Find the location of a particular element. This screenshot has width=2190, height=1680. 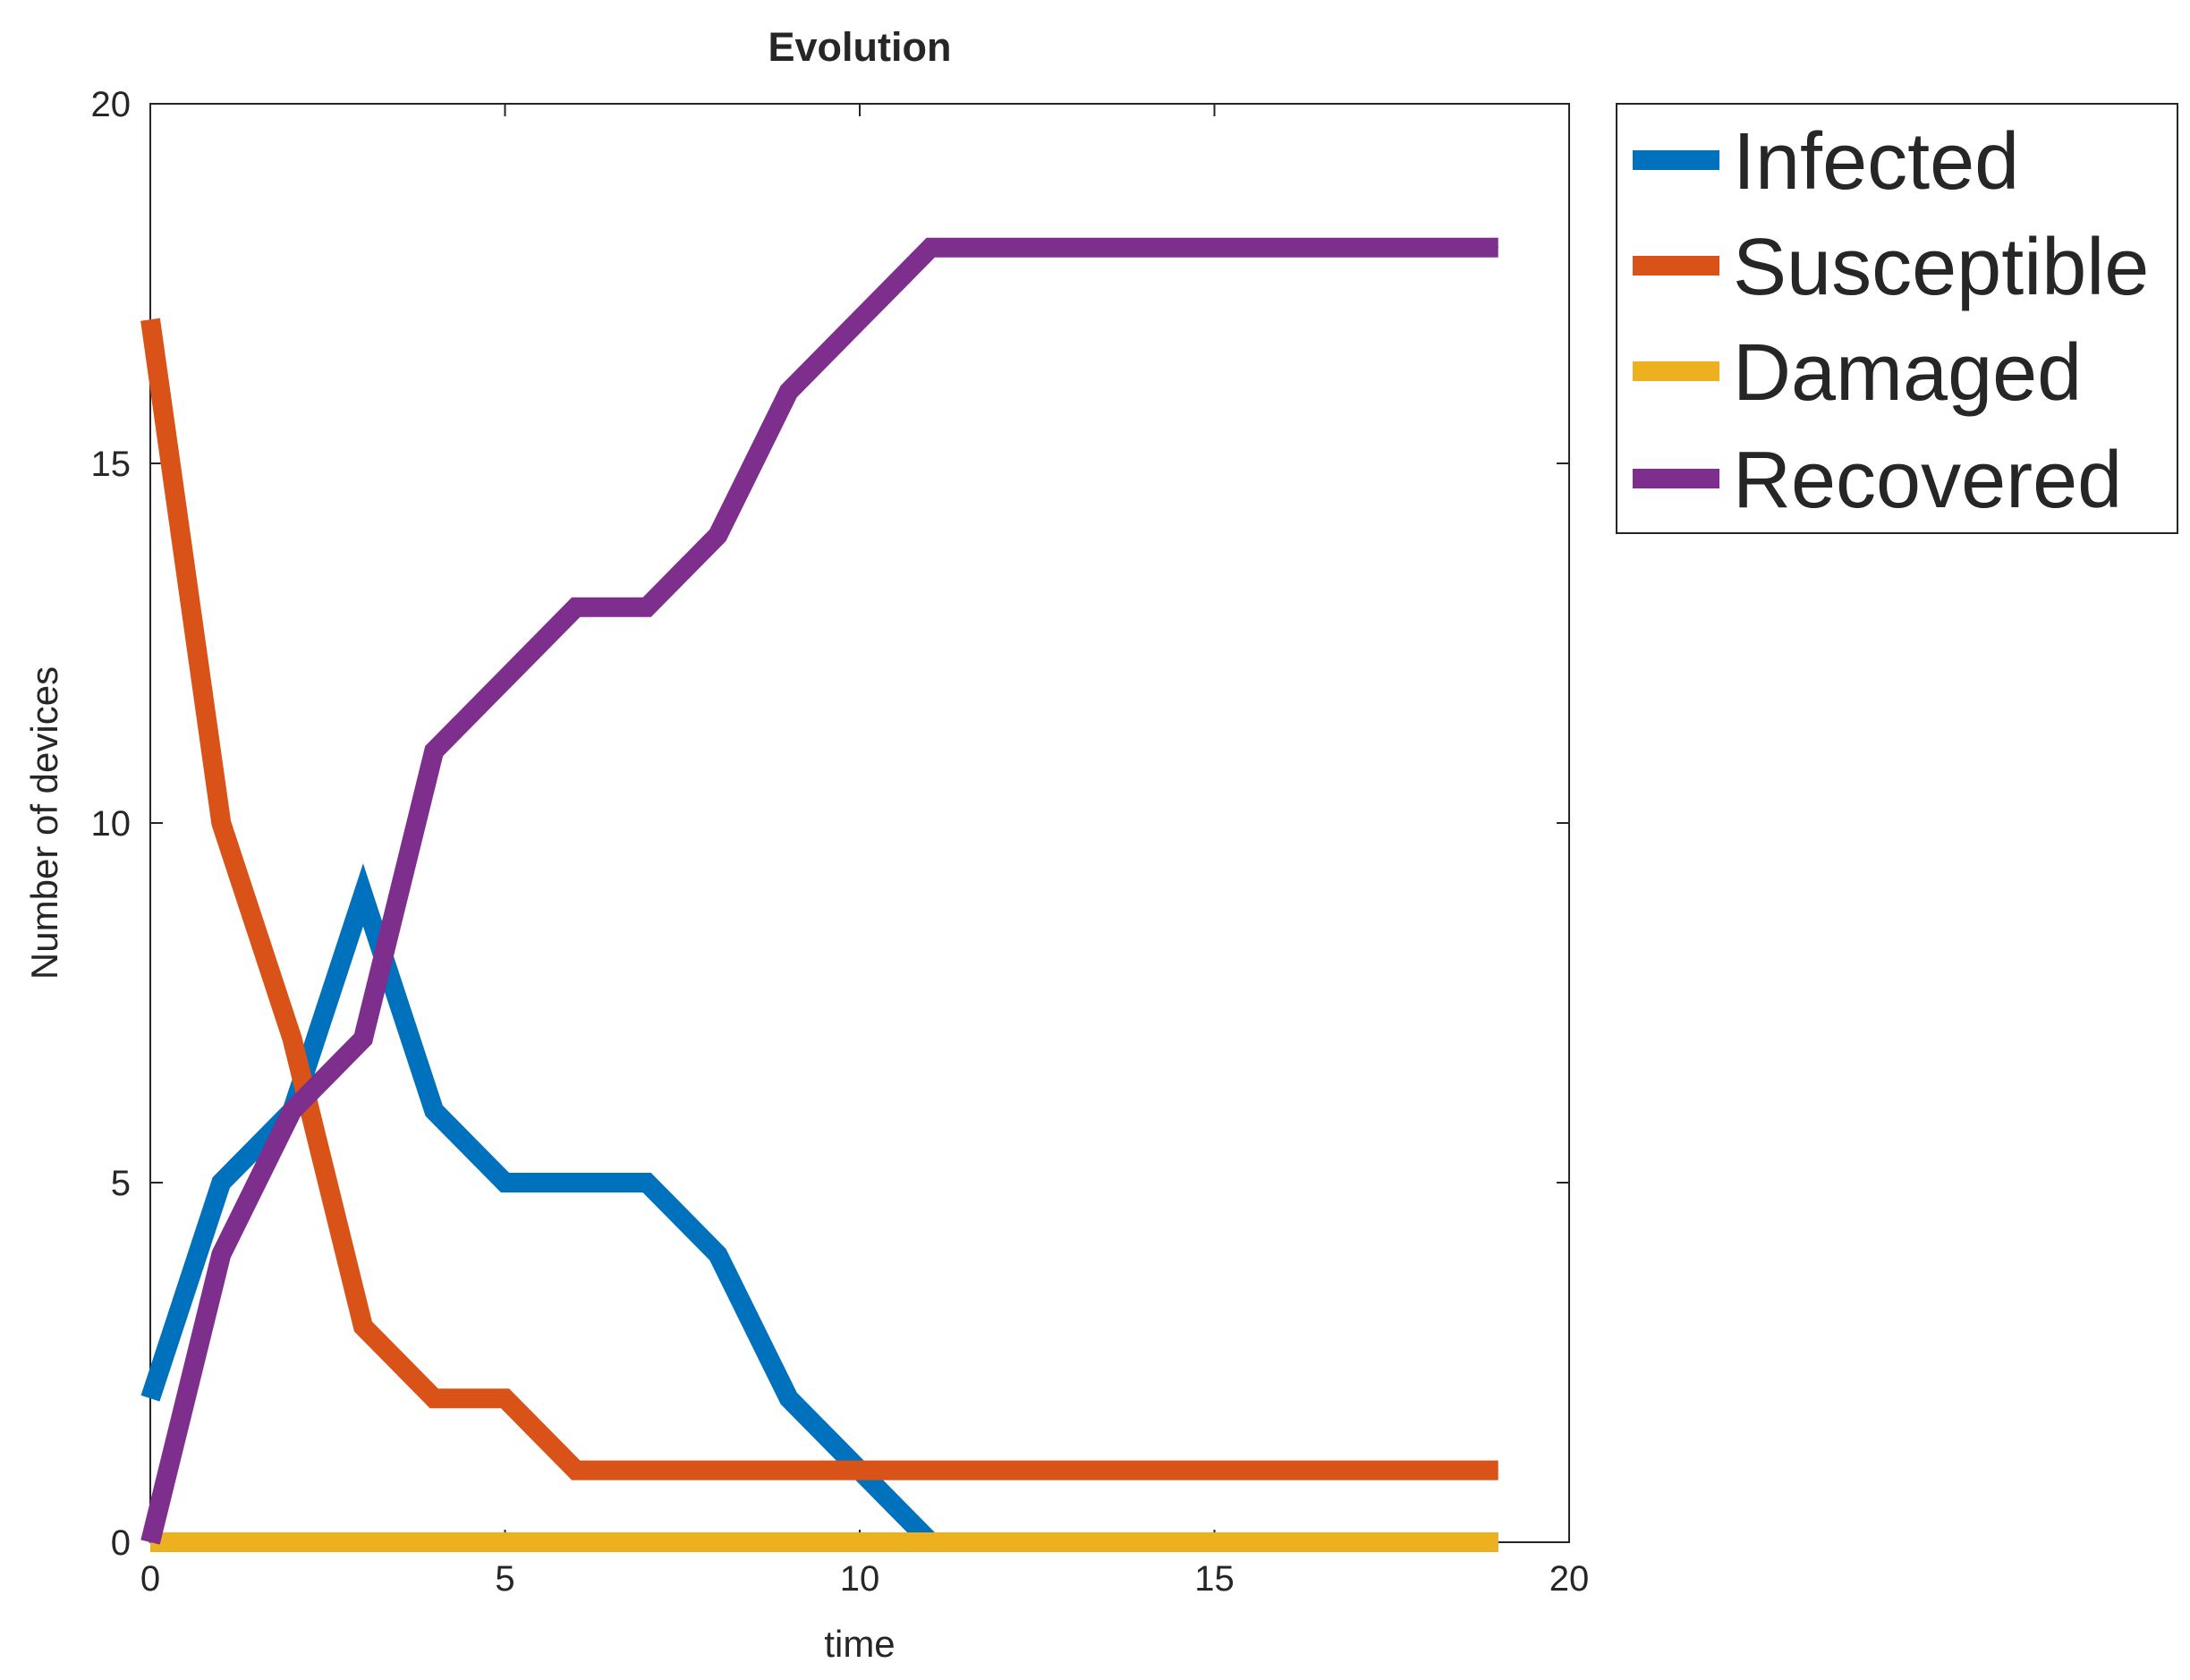

legend-label-infected: Infected is located at coordinates (1876, 162).